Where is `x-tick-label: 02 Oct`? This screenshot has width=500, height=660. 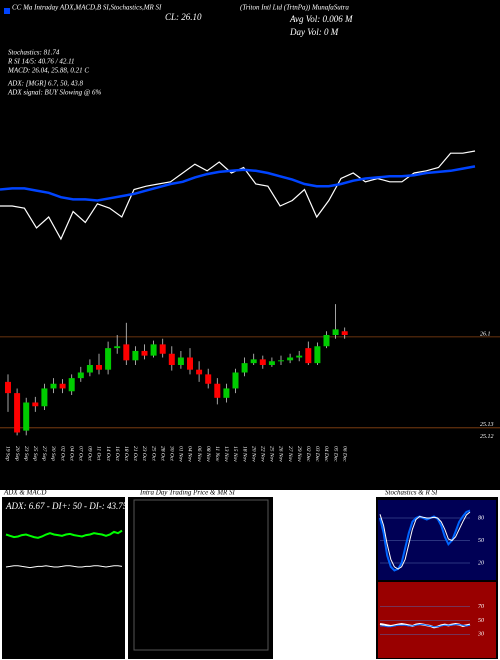
x-tick-label: 02 Oct is located at coordinates (62, 453).